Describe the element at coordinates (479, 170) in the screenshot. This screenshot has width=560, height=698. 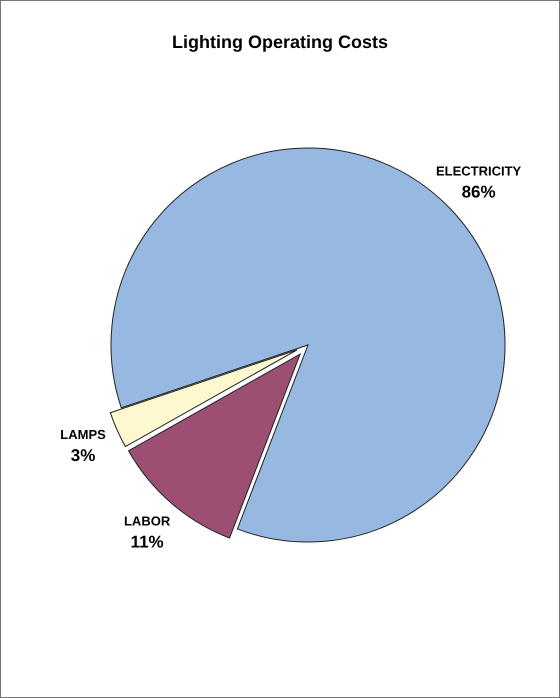
I see `slice-label: ELECTRICITY` at that location.